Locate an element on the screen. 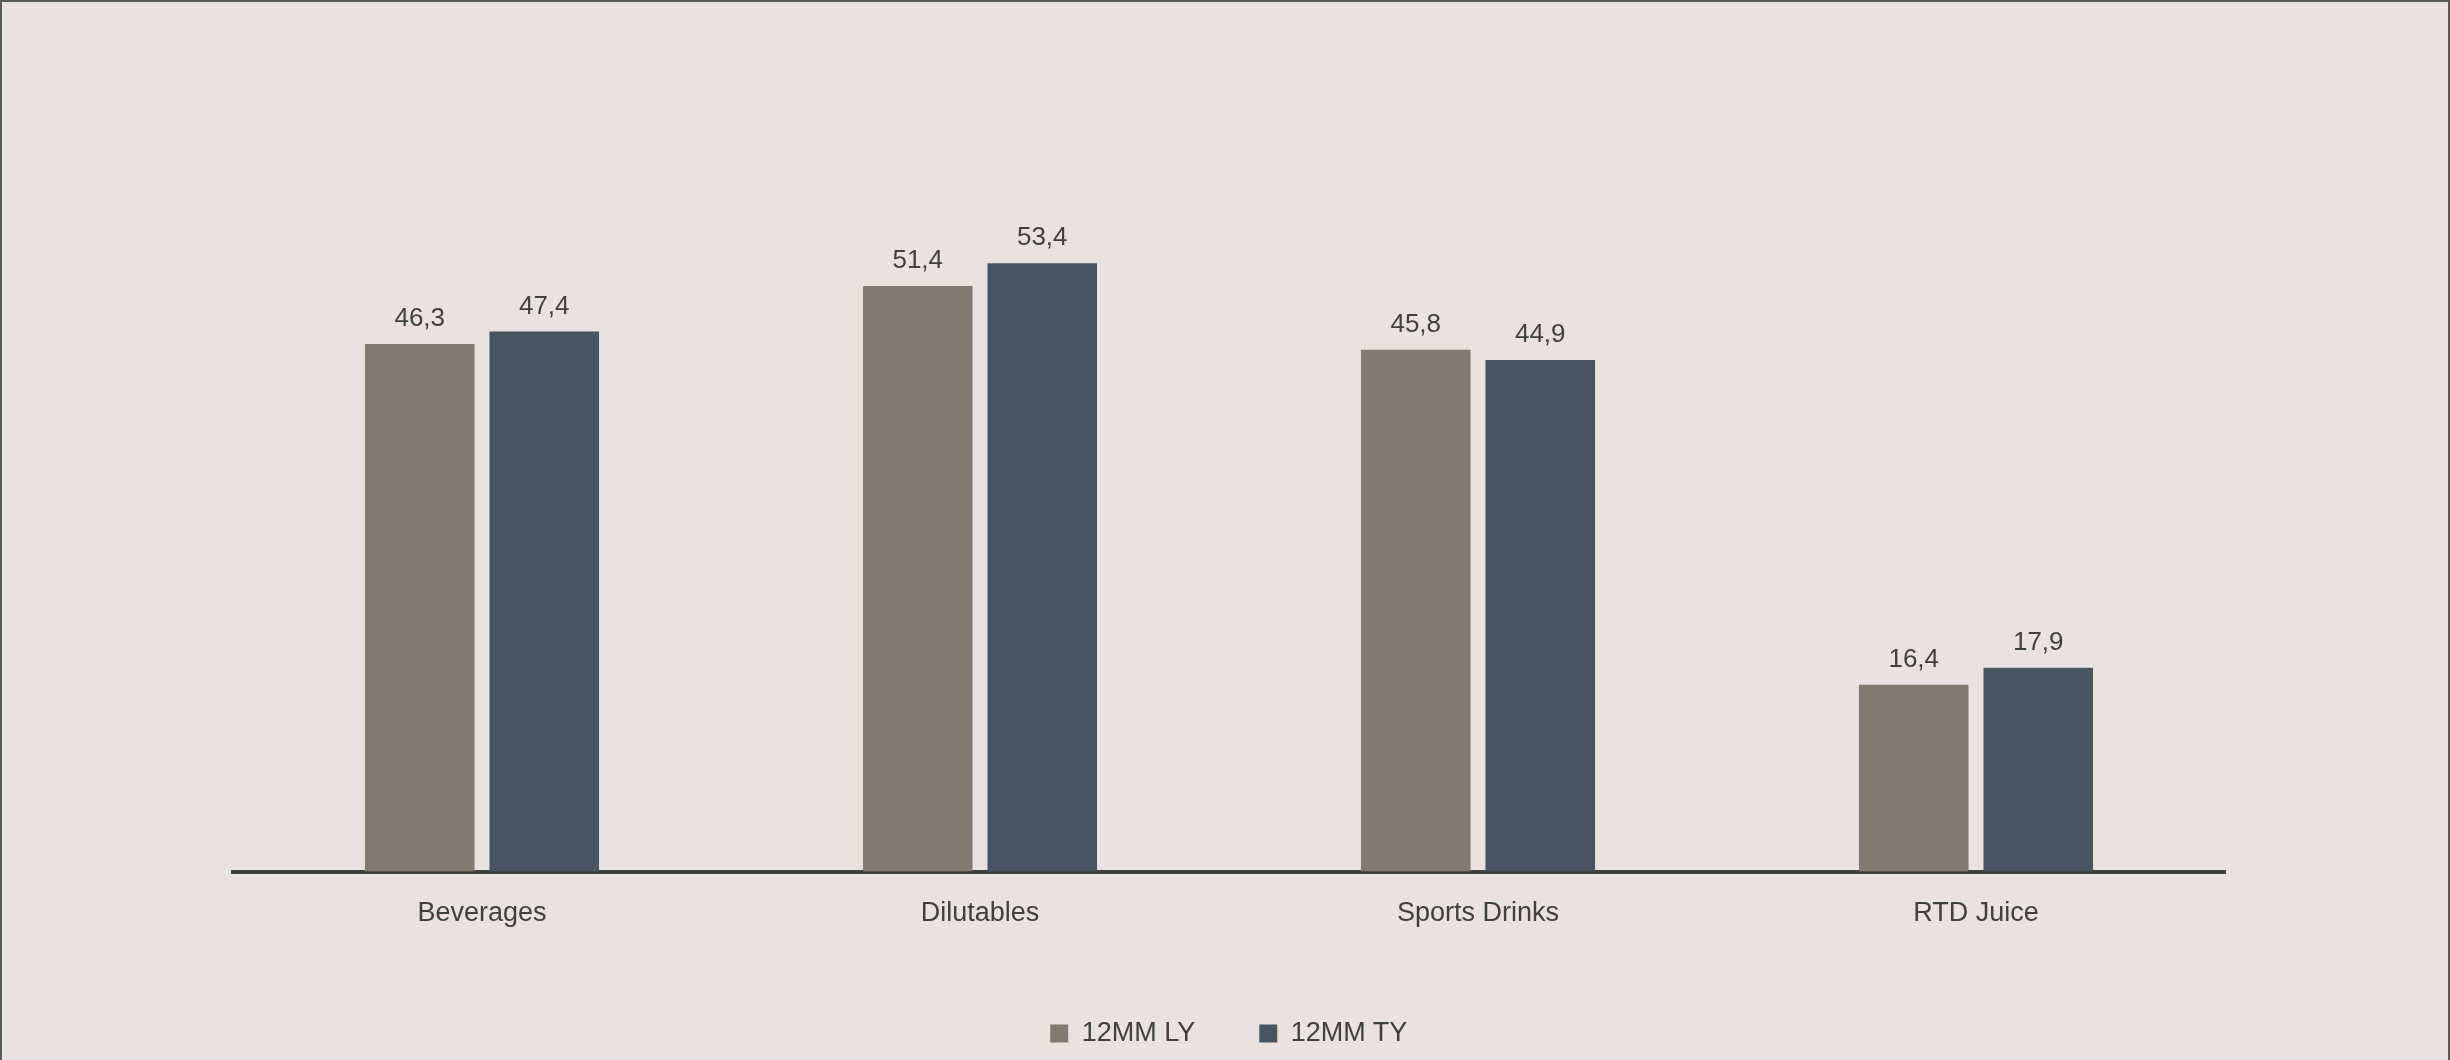 This screenshot has height=1060, width=2450. data-label: 44,9 is located at coordinates (1540, 333).